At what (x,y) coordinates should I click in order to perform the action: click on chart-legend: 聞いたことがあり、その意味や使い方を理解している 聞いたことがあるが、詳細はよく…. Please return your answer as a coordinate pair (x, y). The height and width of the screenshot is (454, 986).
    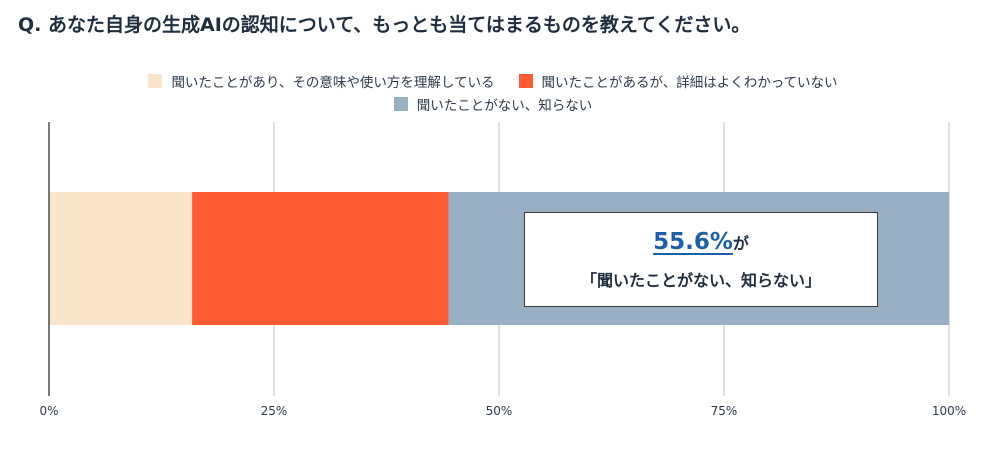
    Looking at the image, I should click on (493, 92).